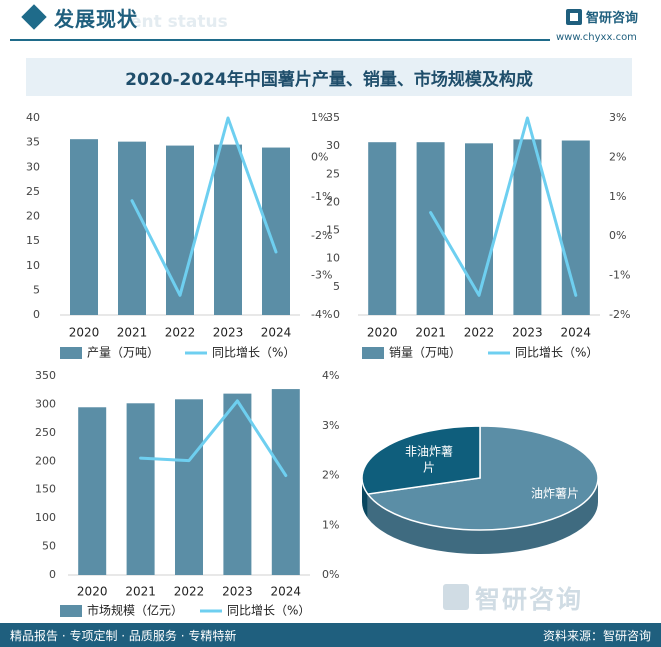 This screenshot has height=647, width=661. What do you see at coordinates (596, 37) in the screenshot?
I see `brand-url: www.chyxx.com` at bounding box center [596, 37].